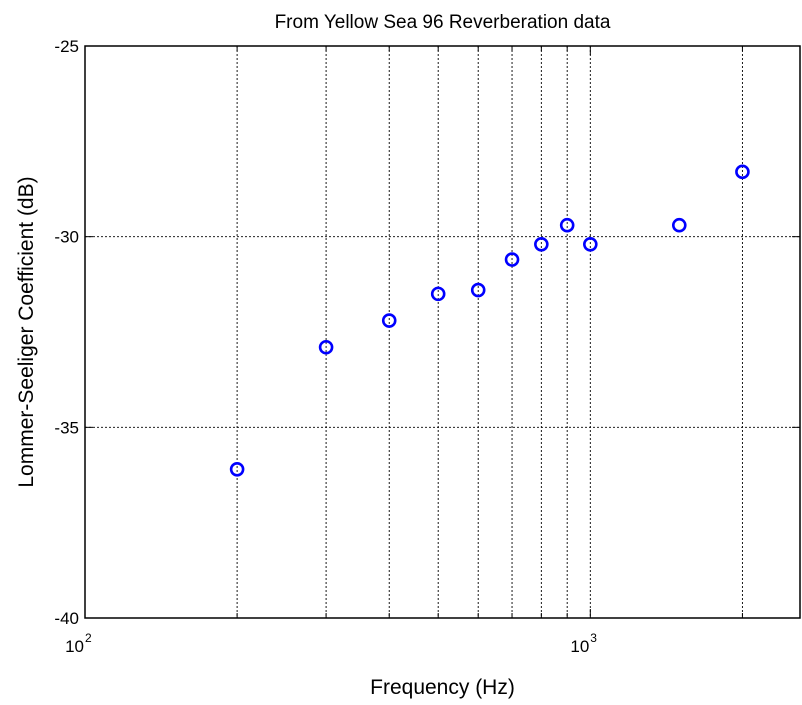 This screenshot has width=802, height=705. I want to click on x-tick-label: 10 2, so click(78, 643).